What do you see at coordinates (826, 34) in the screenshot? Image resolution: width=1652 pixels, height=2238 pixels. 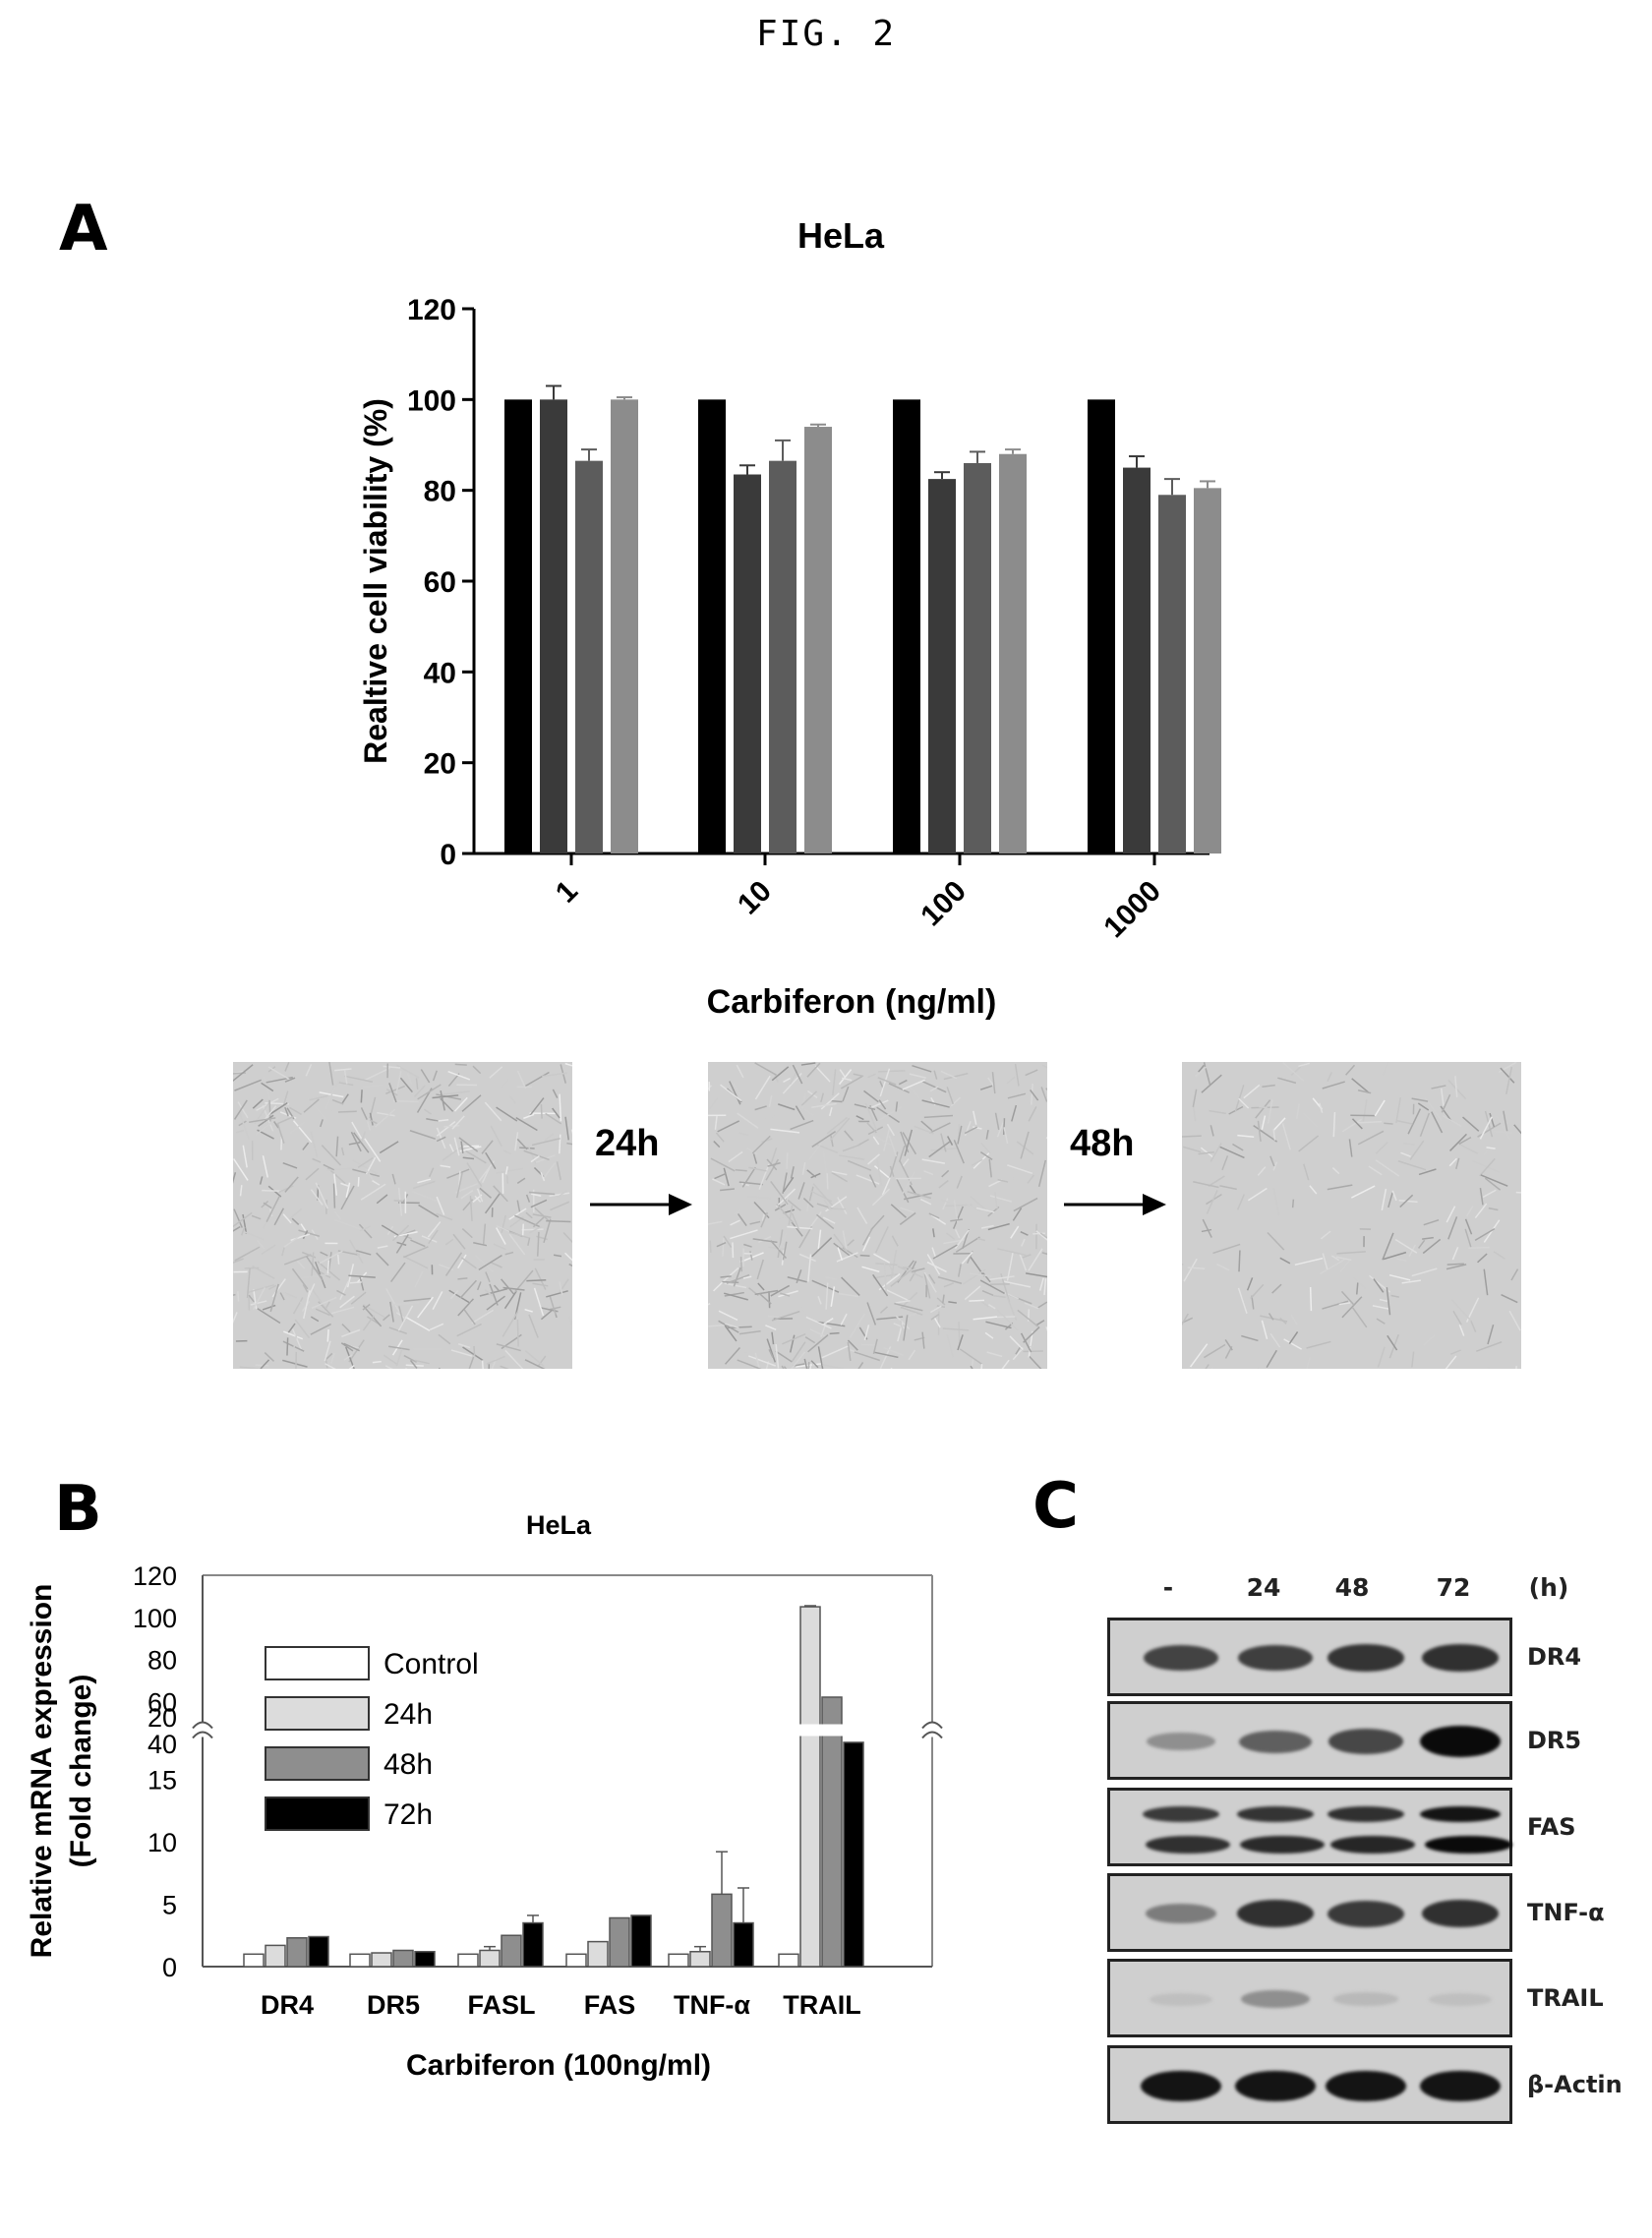 I see `figure-title: FIG. 2` at bounding box center [826, 34].